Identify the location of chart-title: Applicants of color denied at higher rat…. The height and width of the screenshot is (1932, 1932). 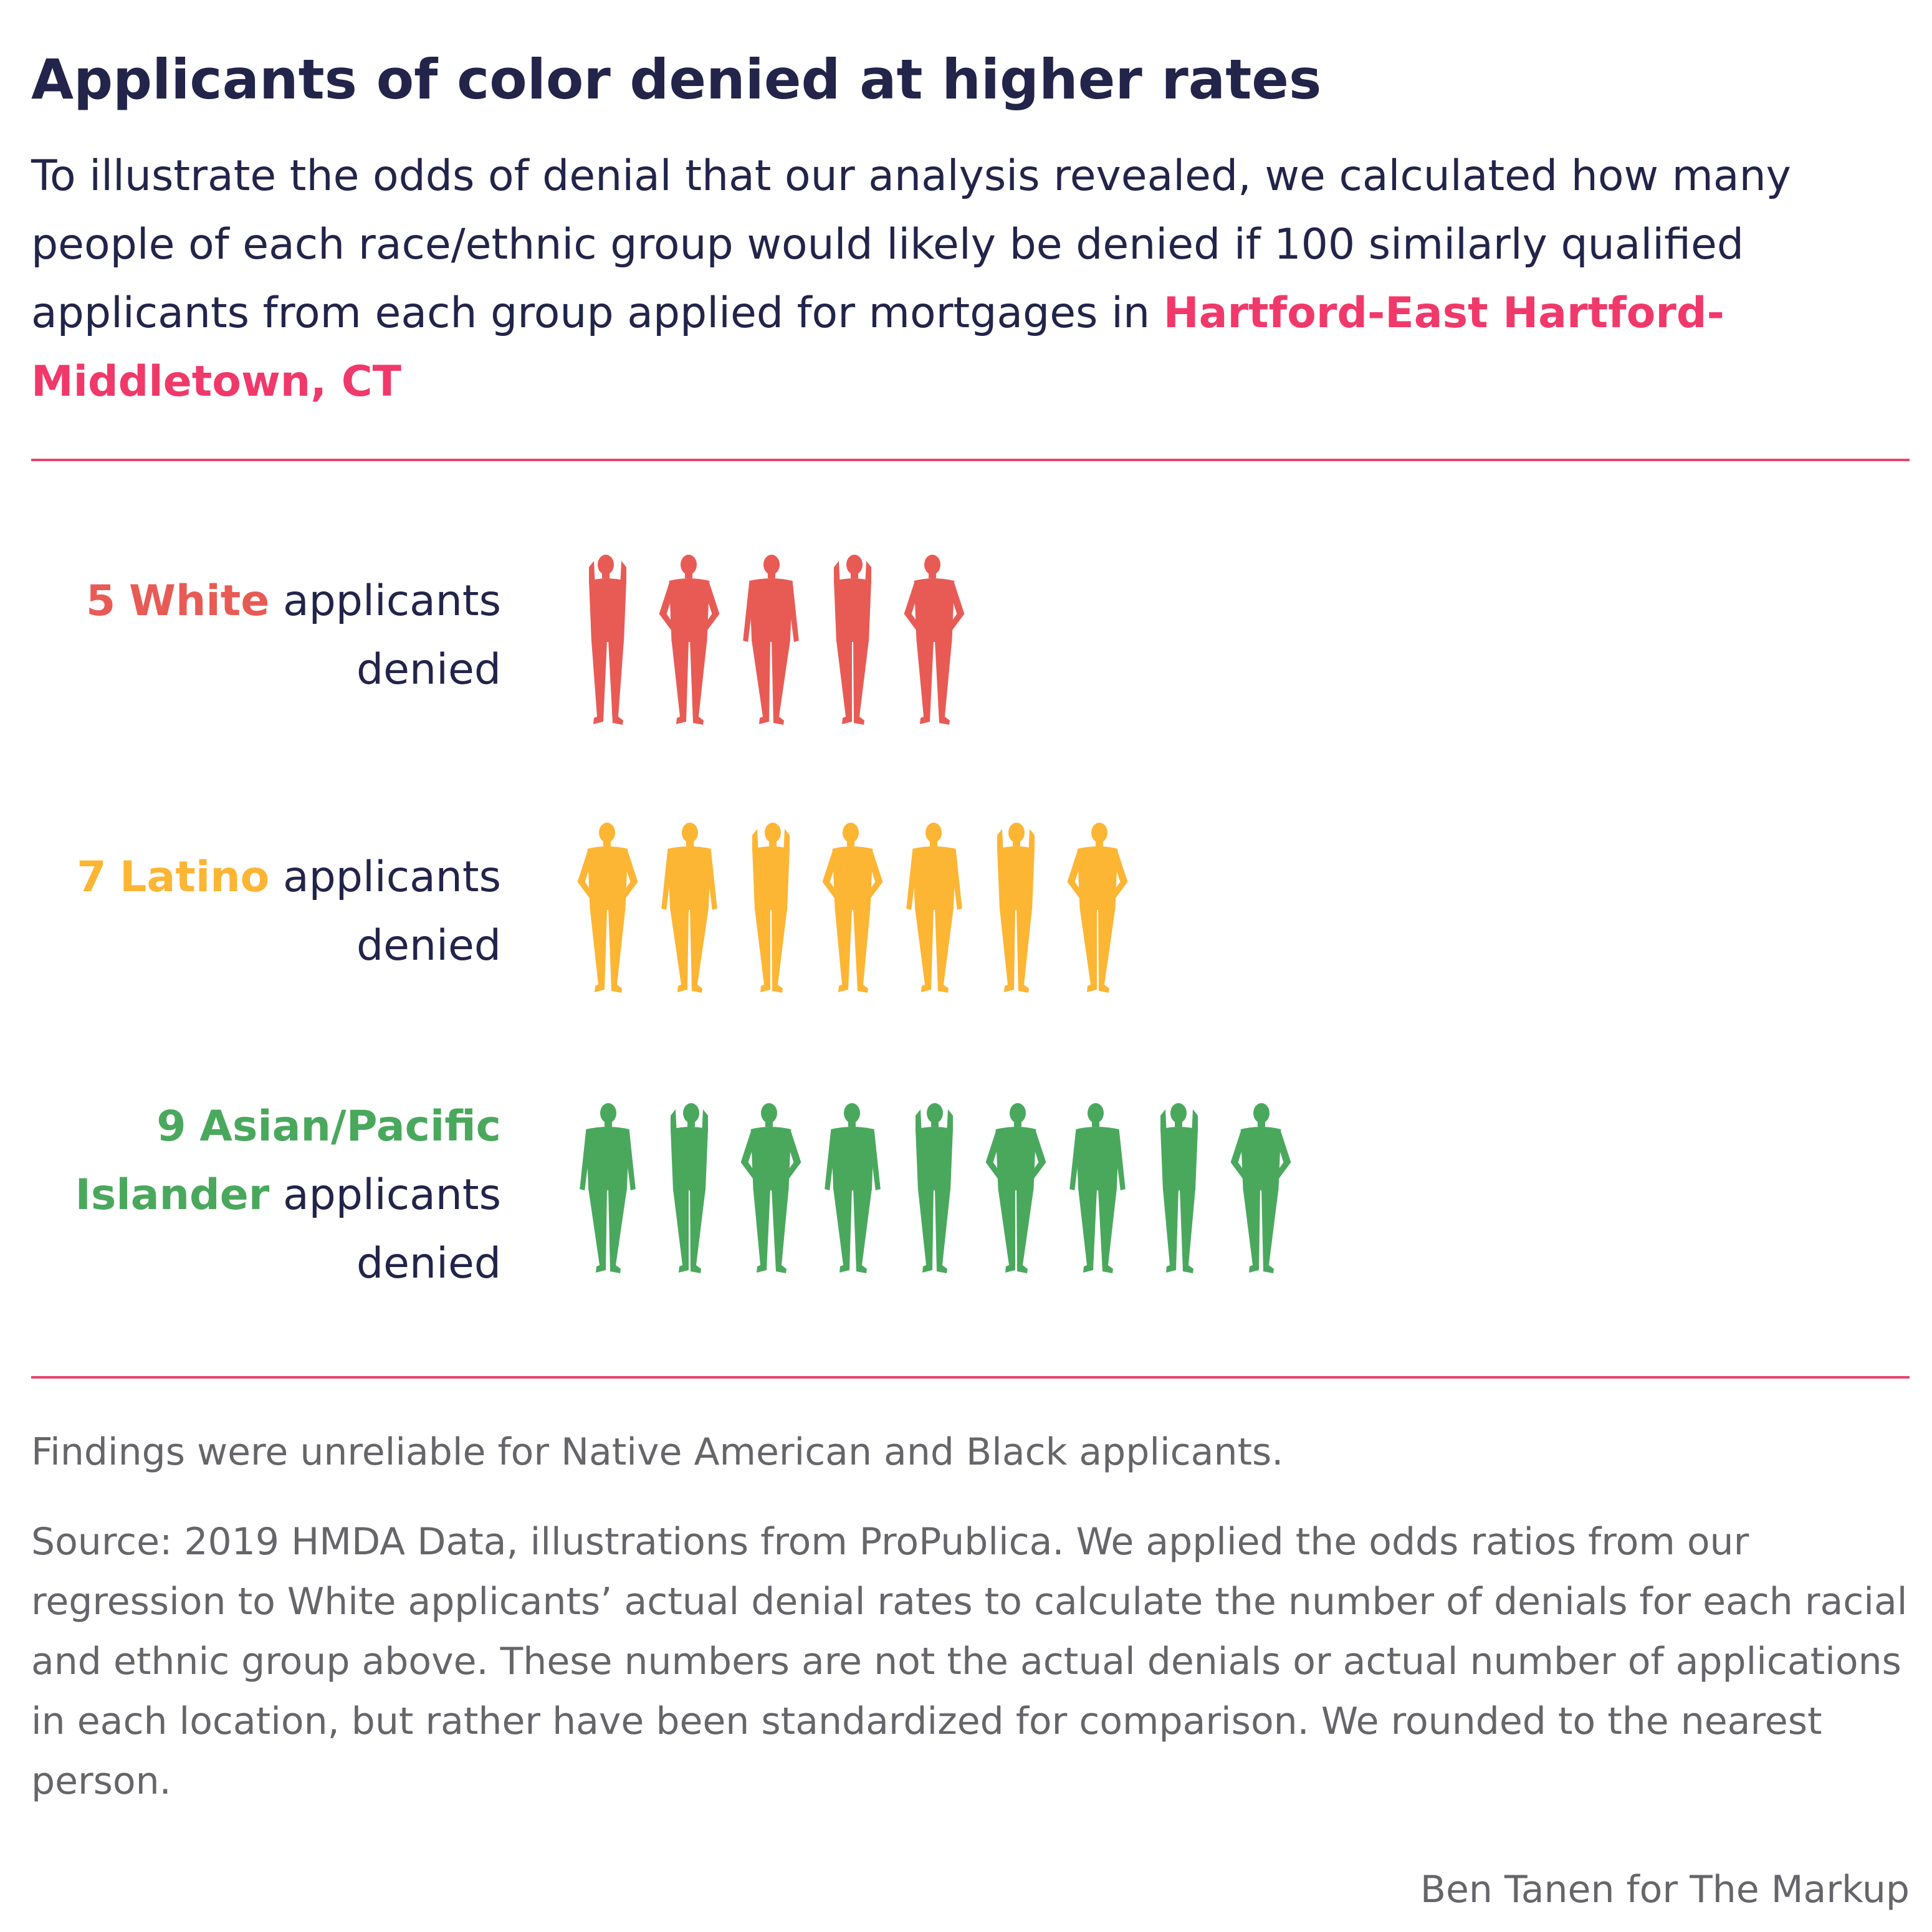
(676, 79).